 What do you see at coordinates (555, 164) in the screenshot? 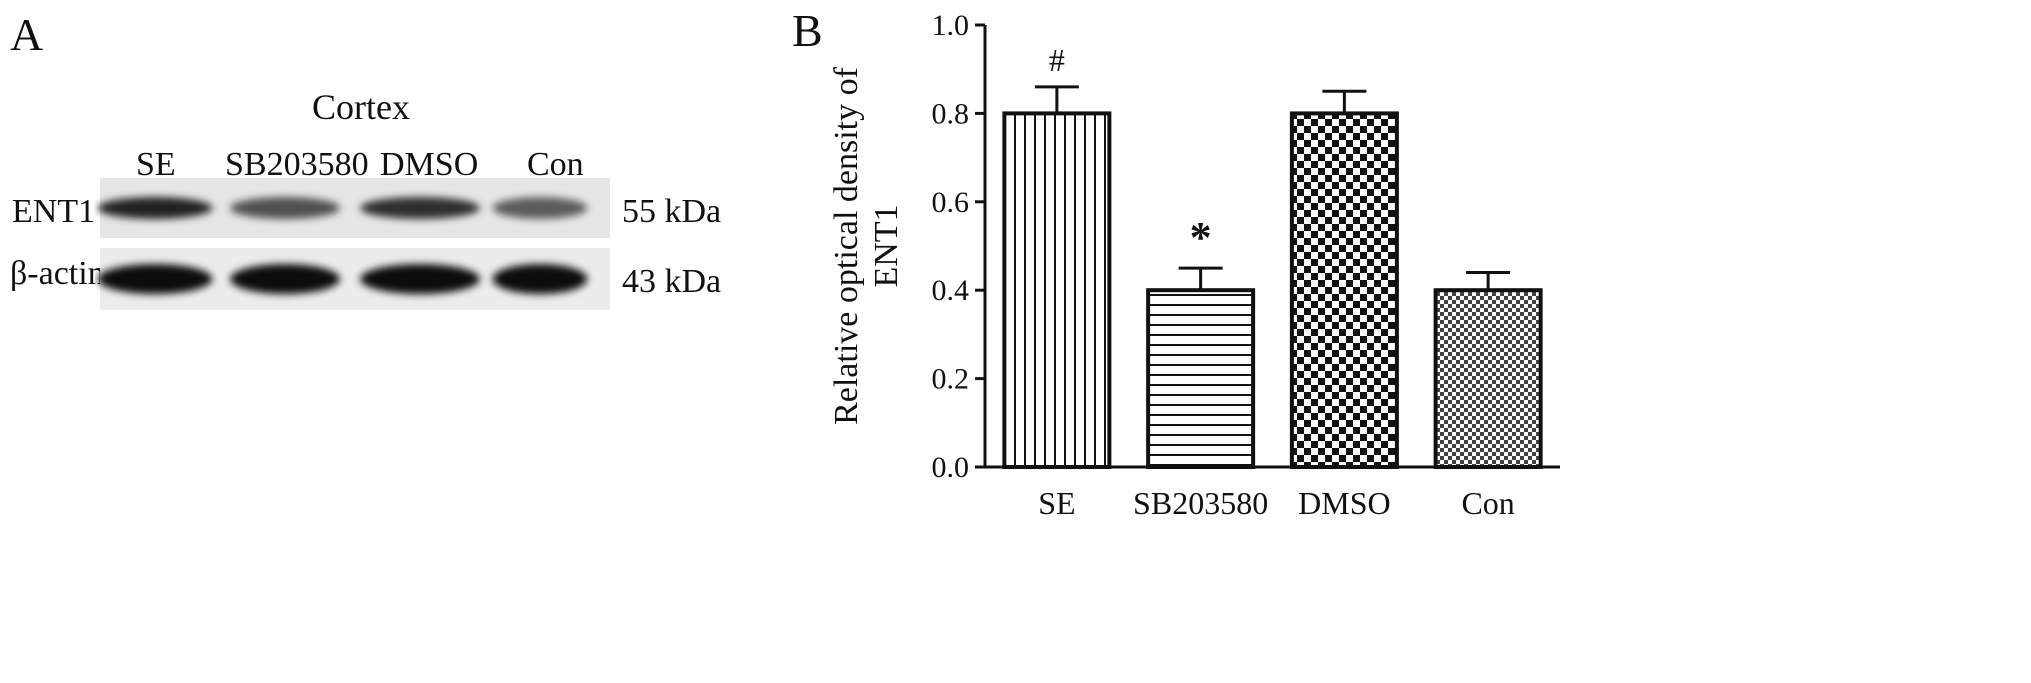
I see `lane-label-con: Con` at bounding box center [555, 164].